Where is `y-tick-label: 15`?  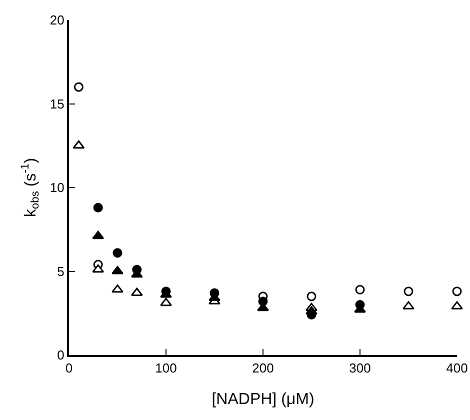 y-tick-label: 15 is located at coordinates (57, 104).